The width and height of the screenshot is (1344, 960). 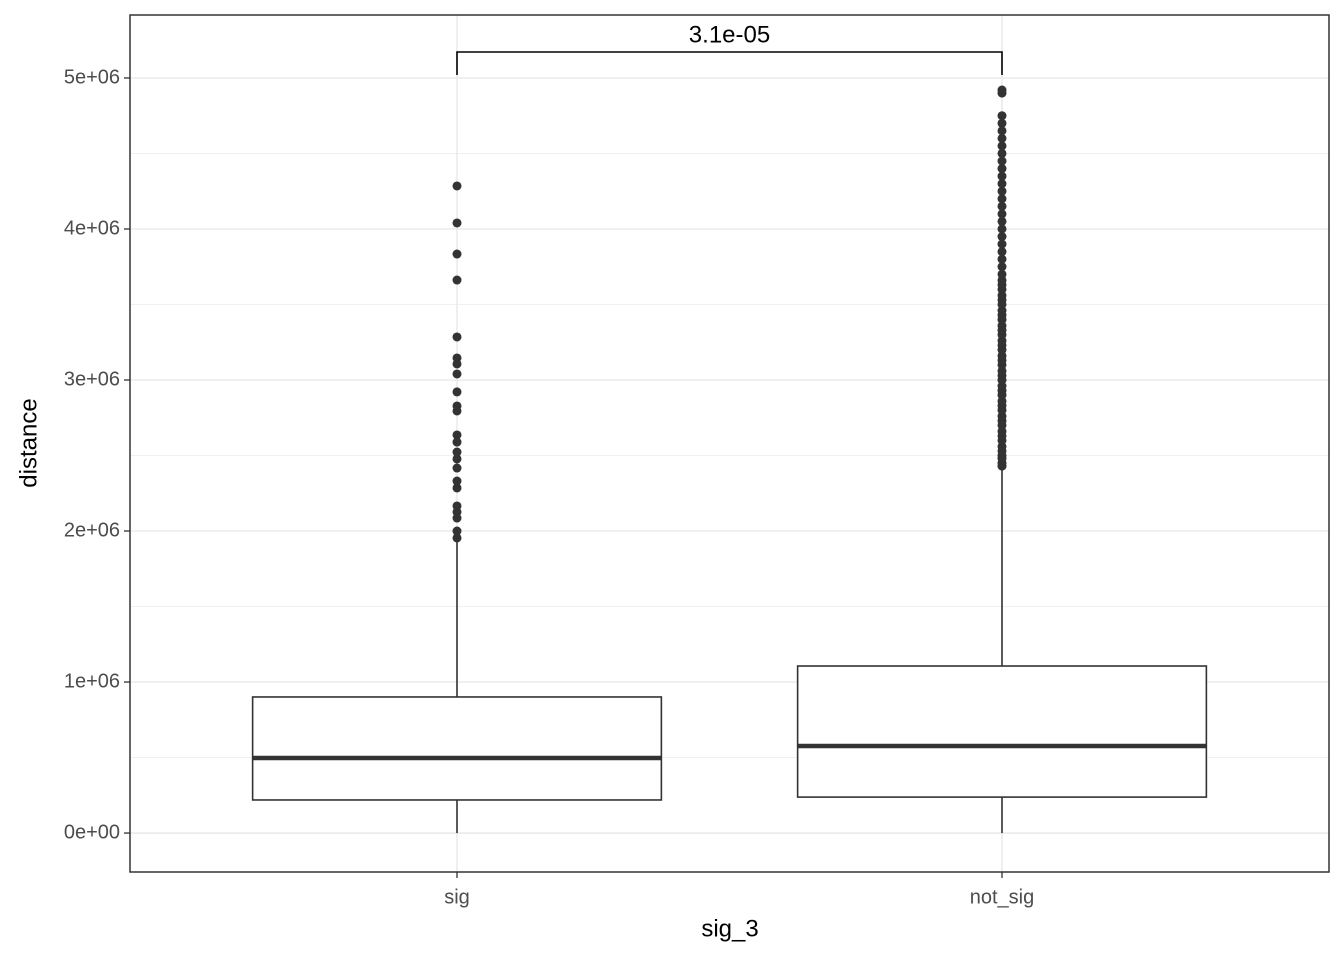 I want to click on y-tick-label: 0e+00, so click(x=92, y=832).